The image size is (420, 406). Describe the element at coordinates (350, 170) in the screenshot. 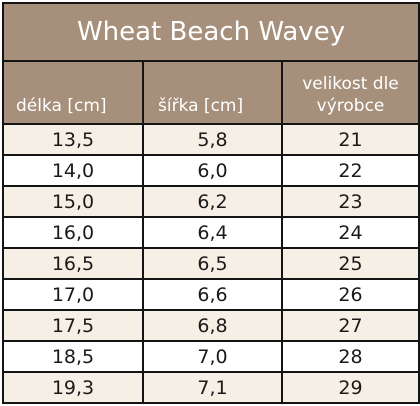

I see `cell-manufacturer-size: 22` at that location.